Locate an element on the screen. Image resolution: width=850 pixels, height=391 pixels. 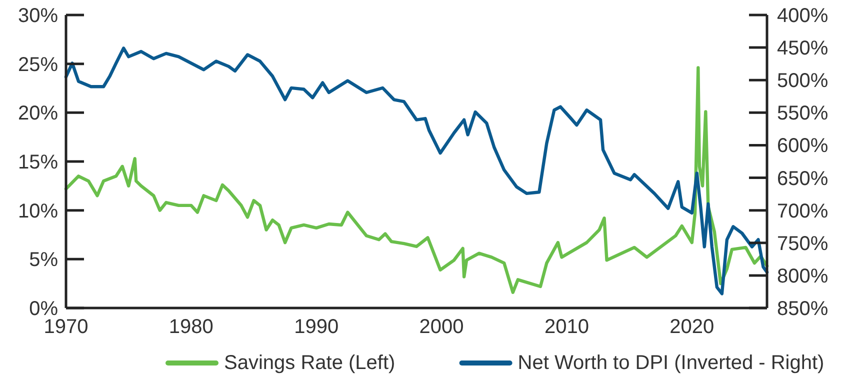
y2-tick-label: 650% is located at coordinates (802, 179).